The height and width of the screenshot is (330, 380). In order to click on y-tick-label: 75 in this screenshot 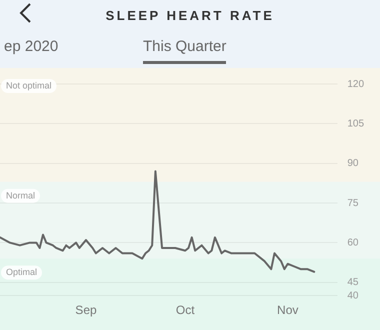, I will do `click(353, 203)`.